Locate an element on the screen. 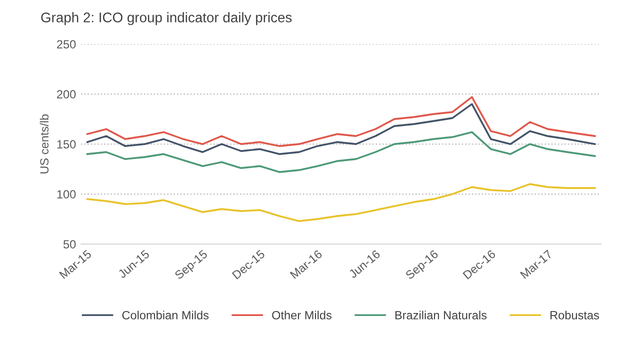  y-tick-label: 50 is located at coordinates (69, 244).